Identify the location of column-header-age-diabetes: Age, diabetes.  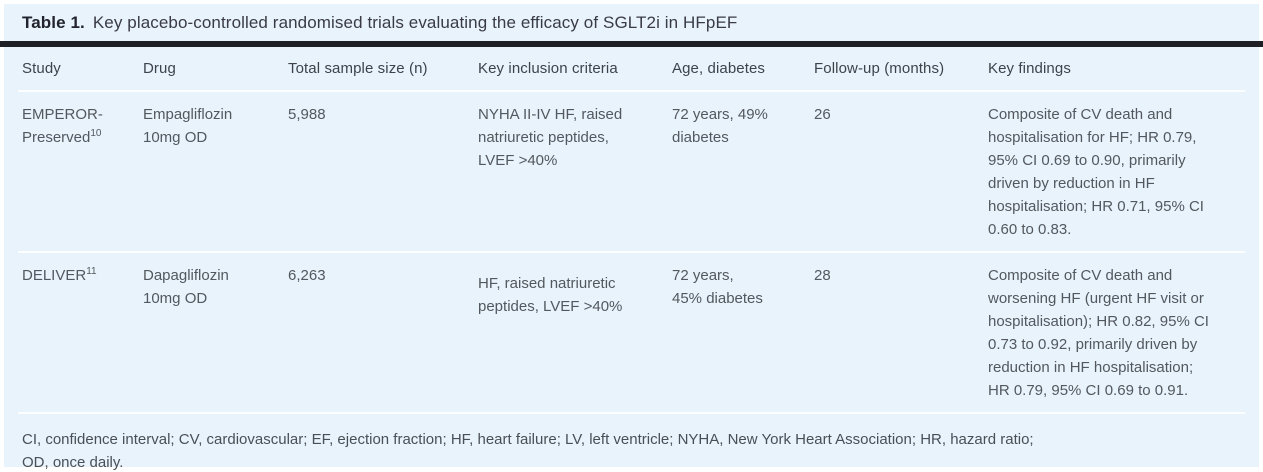
(719, 68).